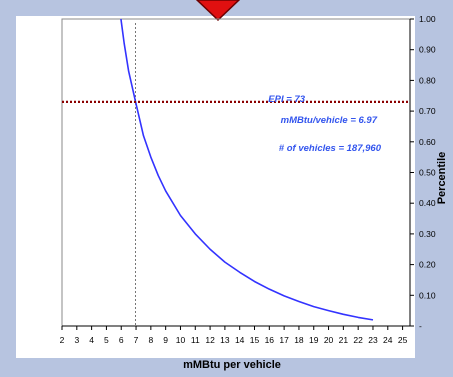 This screenshot has height=377, width=453. What do you see at coordinates (427, 111) in the screenshot?
I see `y-tick-label: 0.70` at bounding box center [427, 111].